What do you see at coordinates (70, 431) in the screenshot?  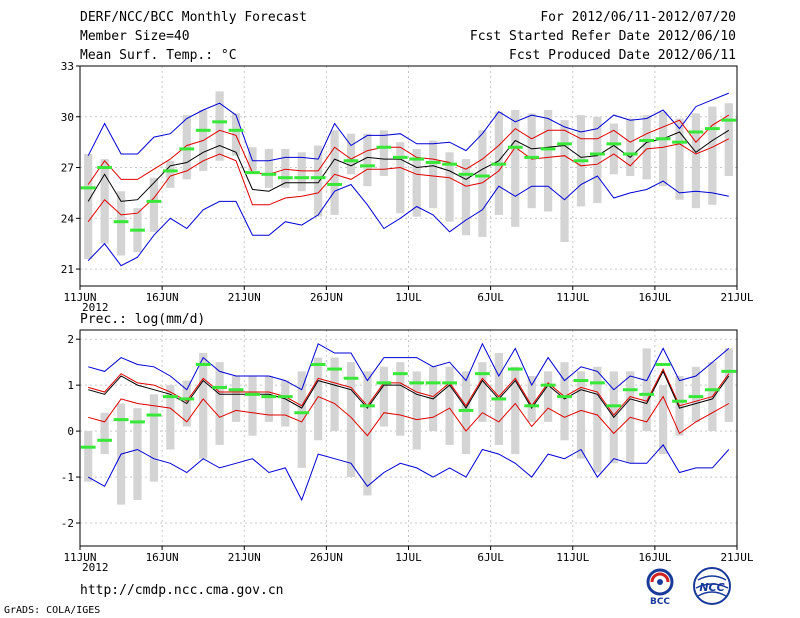 I see `y-tick-label: 0` at bounding box center [70, 431].